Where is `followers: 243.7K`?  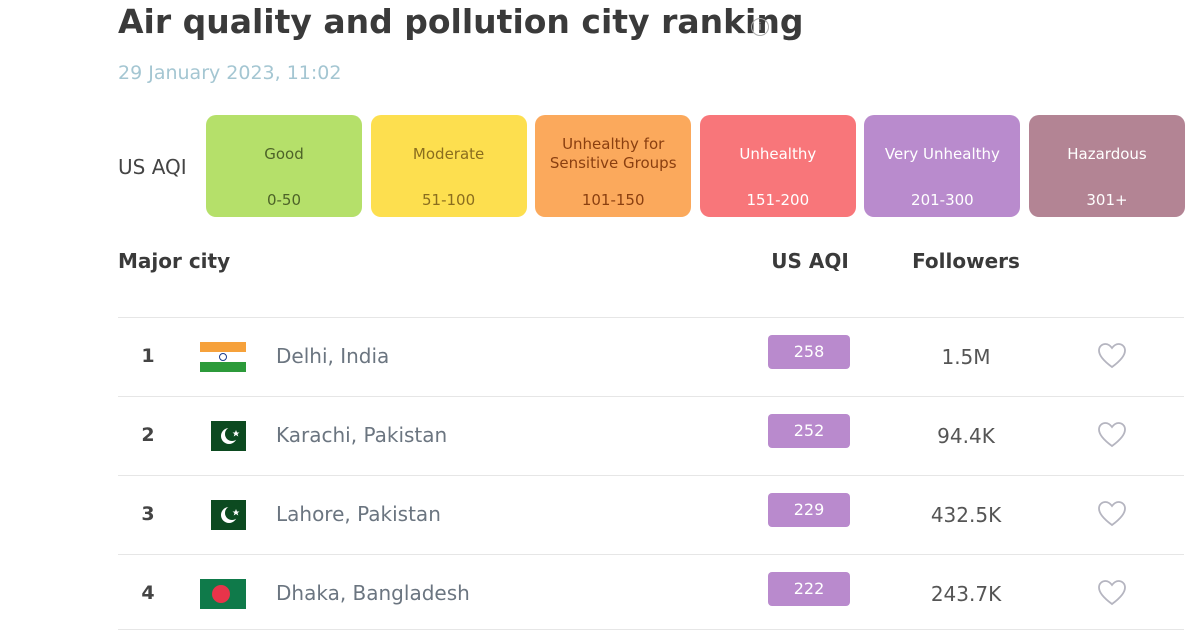 followers: 243.7K is located at coordinates (966, 594).